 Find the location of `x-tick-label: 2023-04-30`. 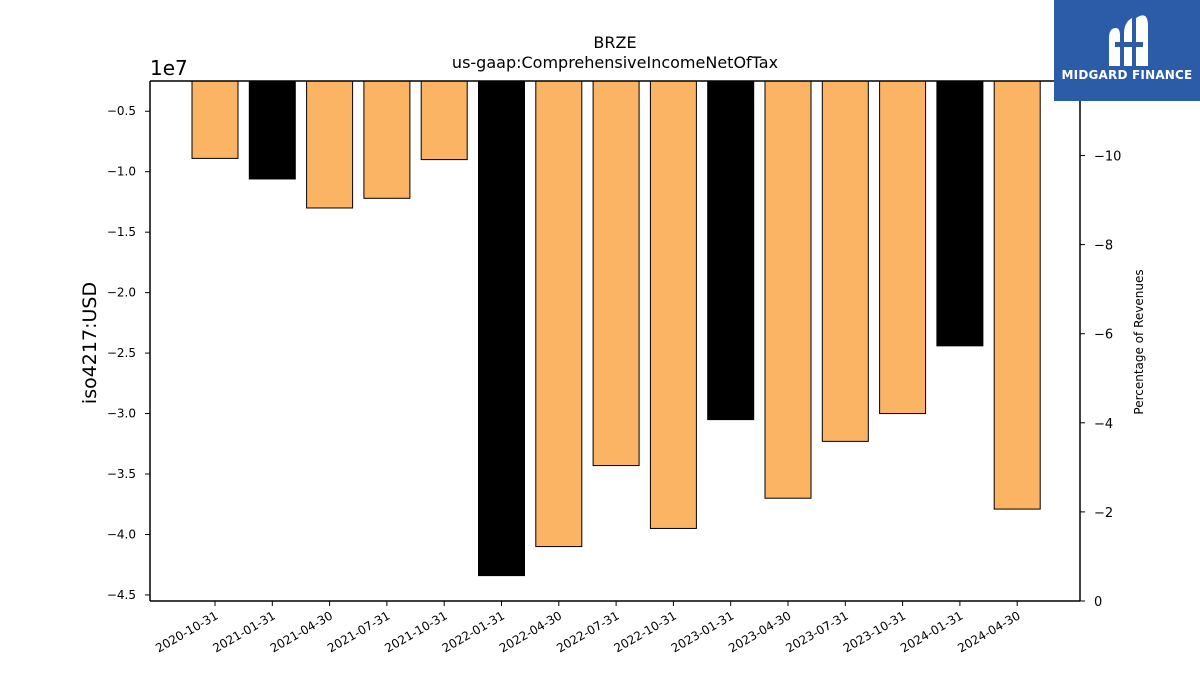

x-tick-label: 2023-04-30 is located at coordinates (759, 631).